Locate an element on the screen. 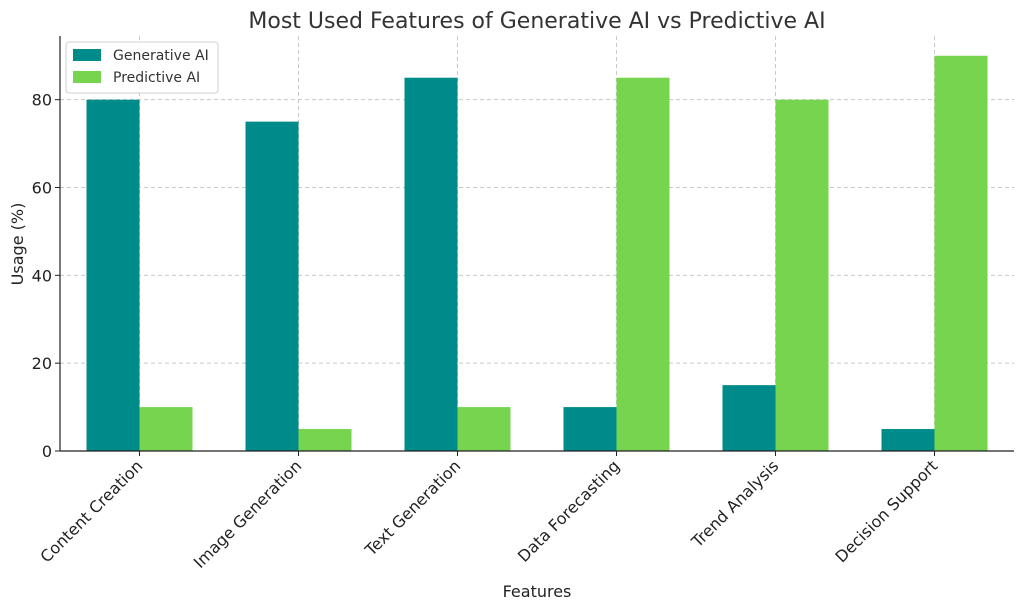 This screenshot has width=1024, height=611. x-axis-label: Features is located at coordinates (537, 591).